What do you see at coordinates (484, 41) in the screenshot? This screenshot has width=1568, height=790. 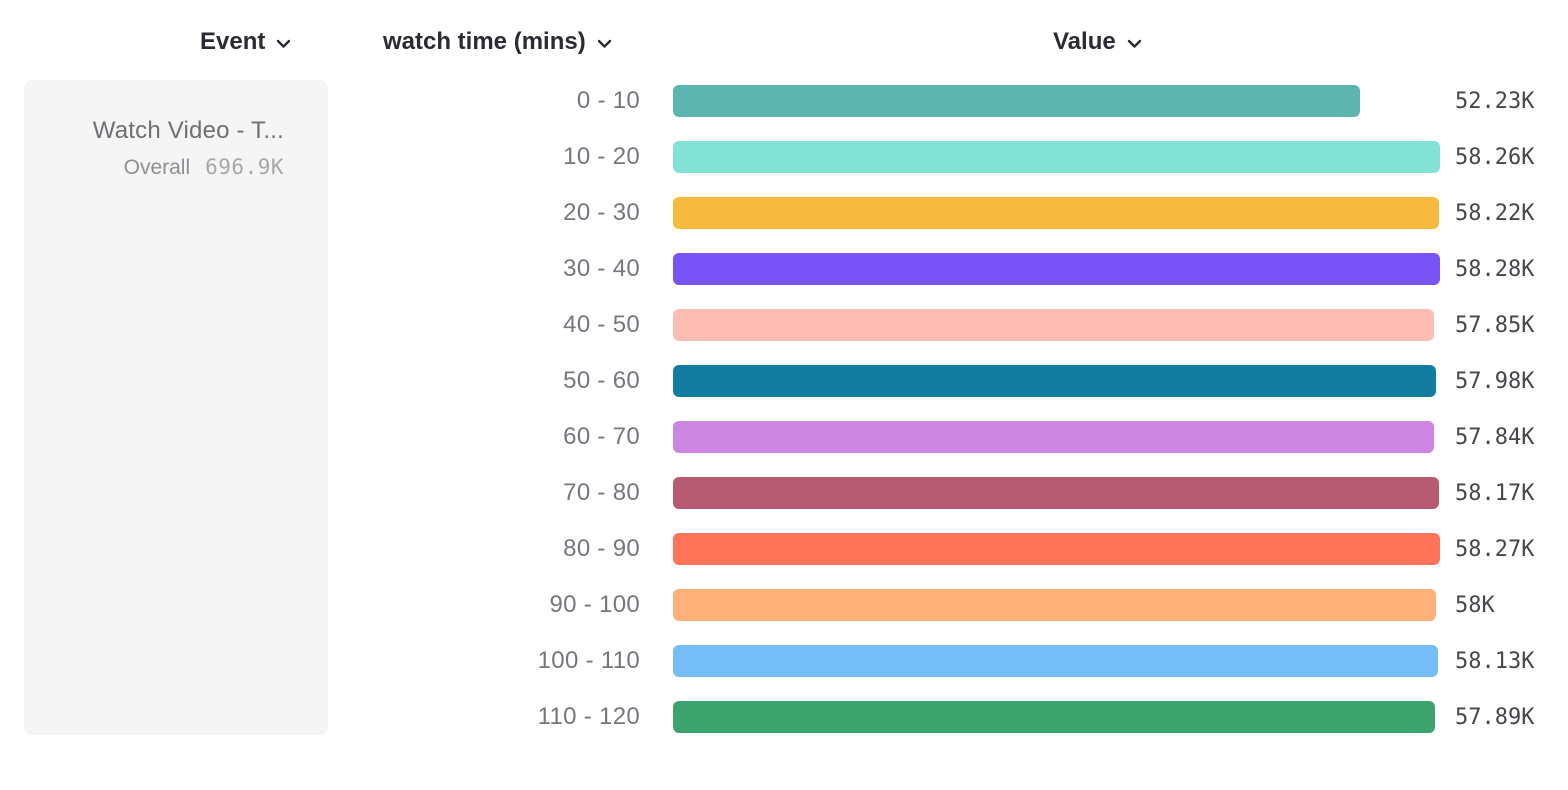 I see `breakdown-column-label: watch time (mins)` at bounding box center [484, 41].